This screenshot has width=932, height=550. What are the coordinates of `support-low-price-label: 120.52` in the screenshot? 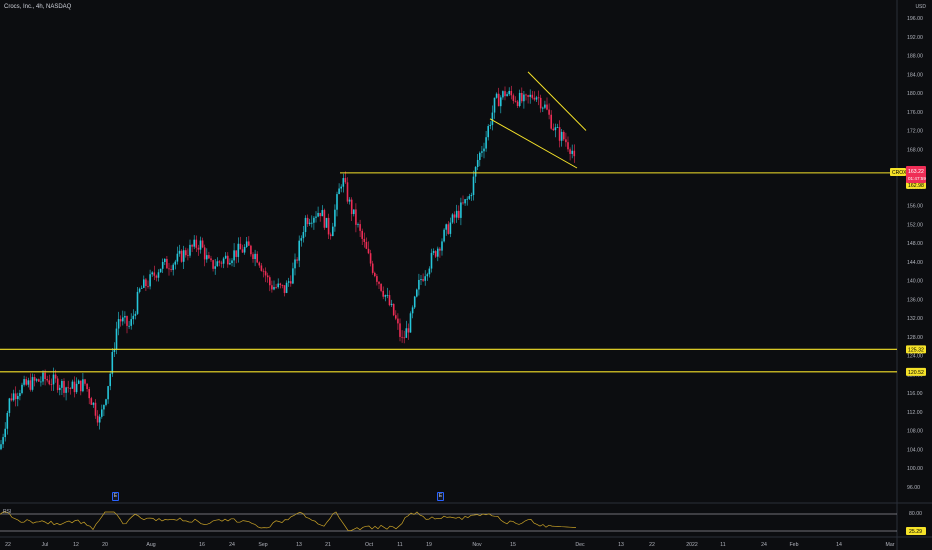 It's located at (916, 371).